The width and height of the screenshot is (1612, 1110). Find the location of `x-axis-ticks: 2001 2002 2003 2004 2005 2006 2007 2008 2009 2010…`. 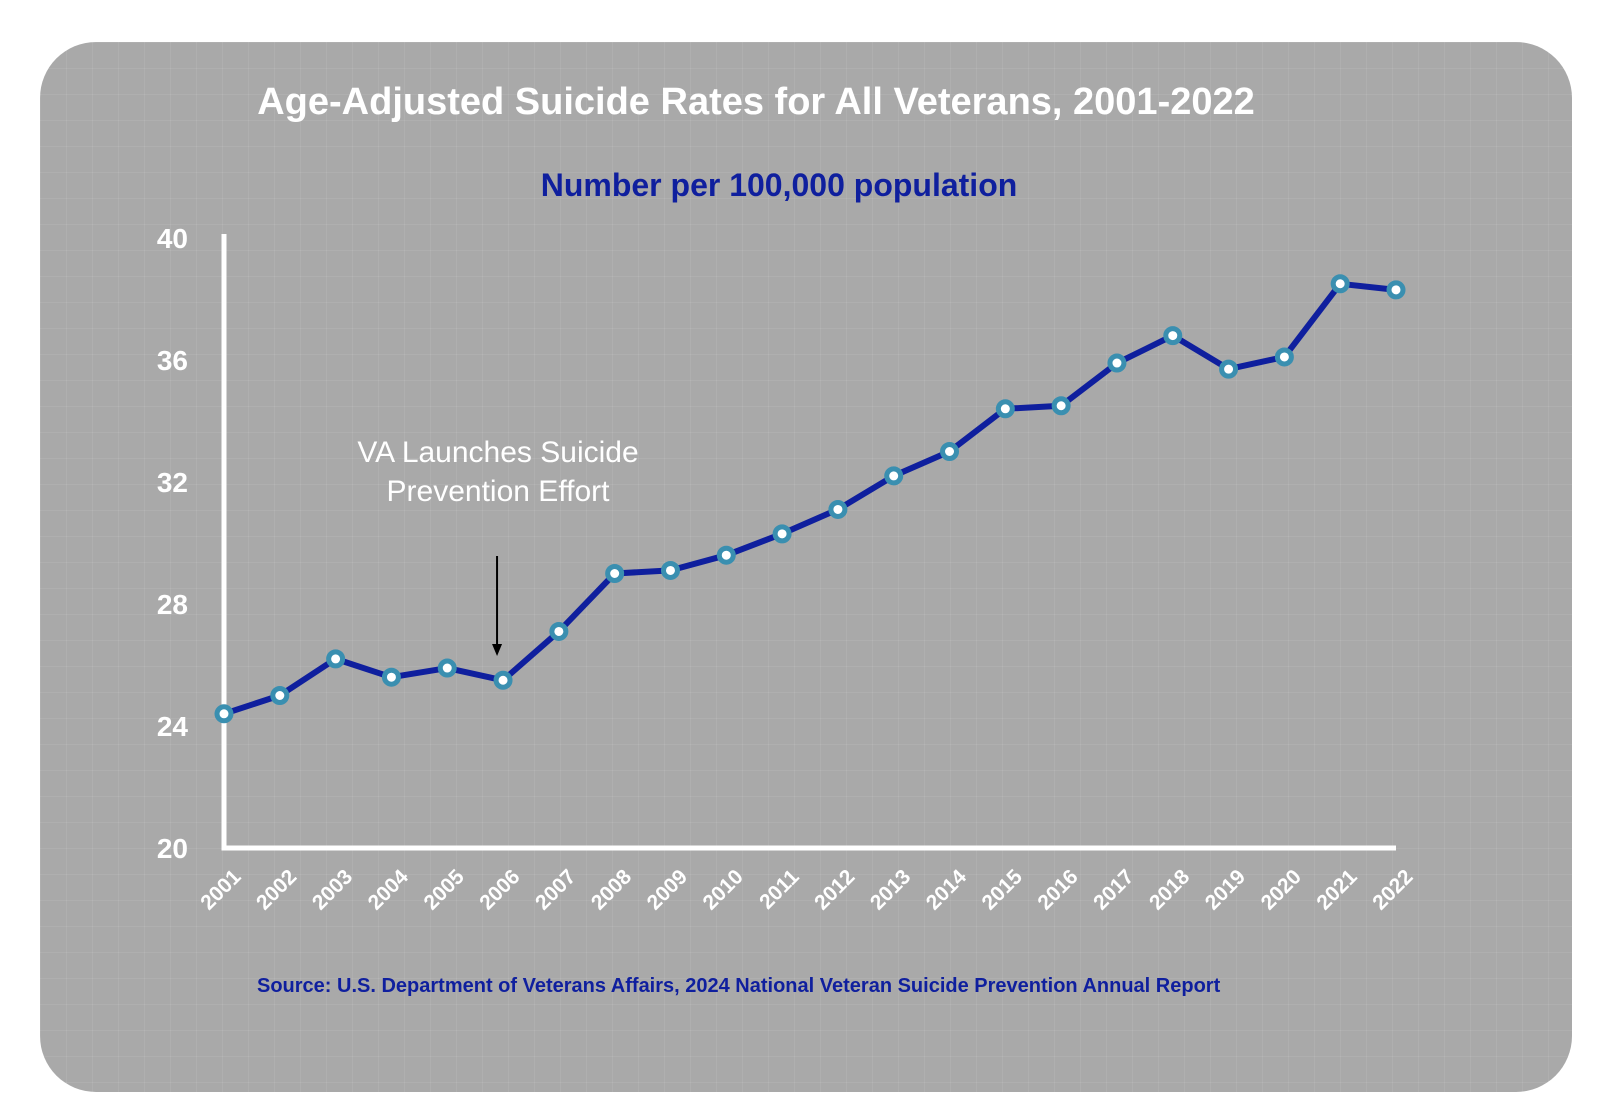

x-axis-ticks: 2001 2002 2003 2004 2005 2006 2007 2008 2009 2010… is located at coordinates (806, 890).